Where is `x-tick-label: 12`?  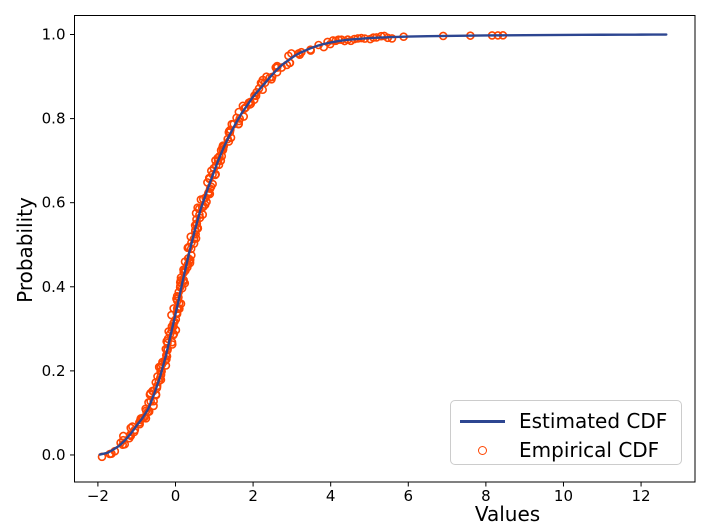
x-tick-label: 12 is located at coordinates (641, 496).